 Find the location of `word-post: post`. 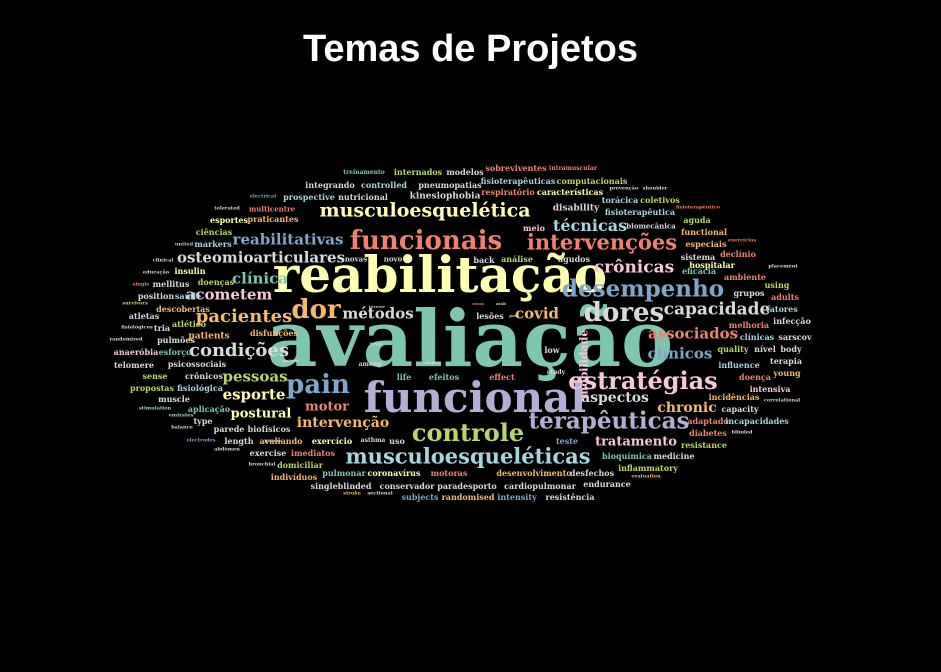

word-post: post is located at coordinates (514, 315).